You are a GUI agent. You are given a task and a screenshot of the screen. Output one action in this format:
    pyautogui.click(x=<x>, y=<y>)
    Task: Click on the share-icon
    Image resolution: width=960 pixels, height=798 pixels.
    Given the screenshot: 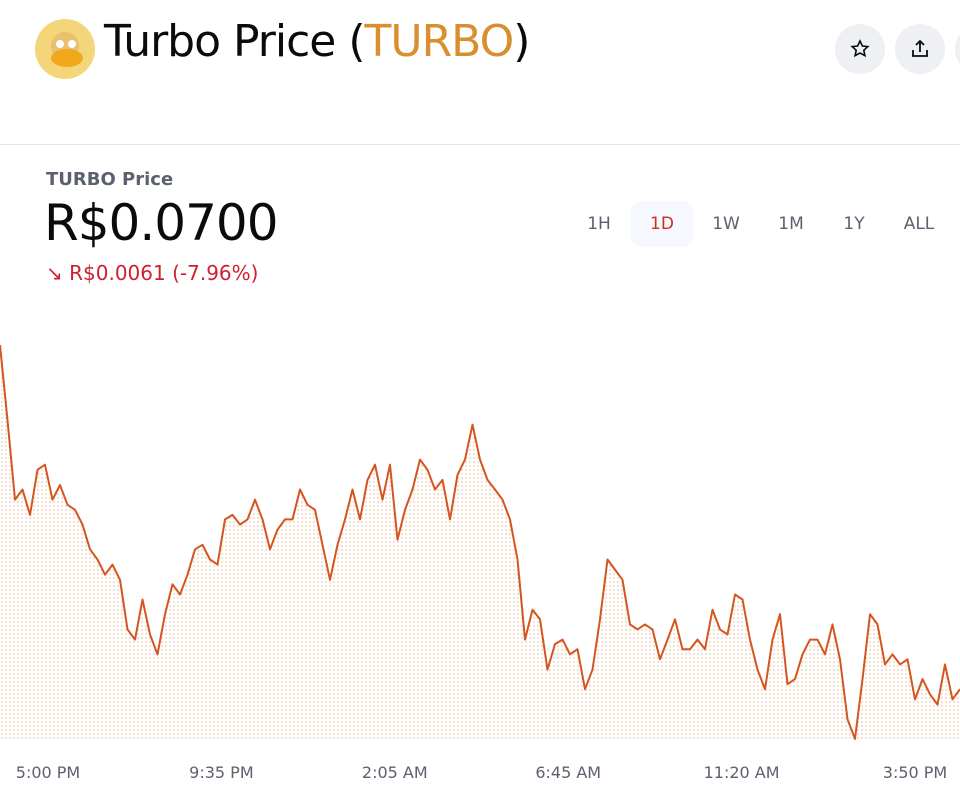 What is the action you would take?
    pyautogui.click(x=920, y=48)
    